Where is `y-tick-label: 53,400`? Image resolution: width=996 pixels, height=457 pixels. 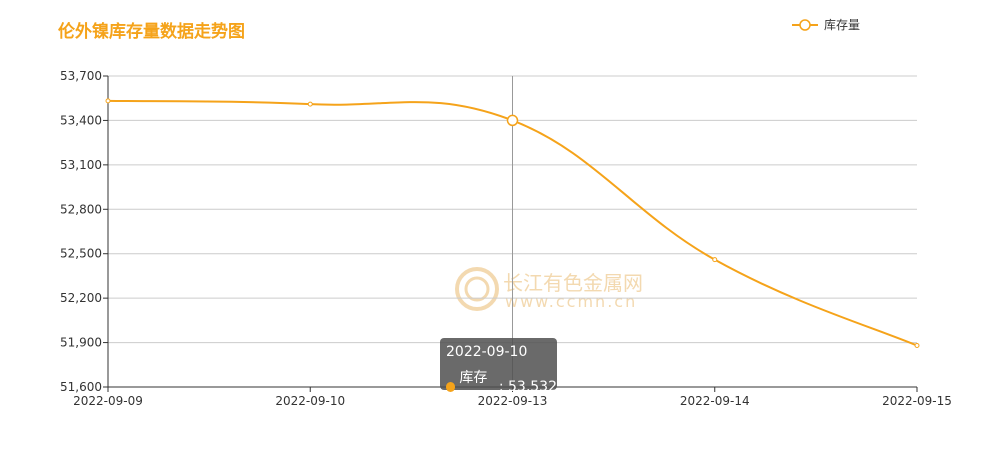
y-tick-label: 53,400 is located at coordinates (81, 120).